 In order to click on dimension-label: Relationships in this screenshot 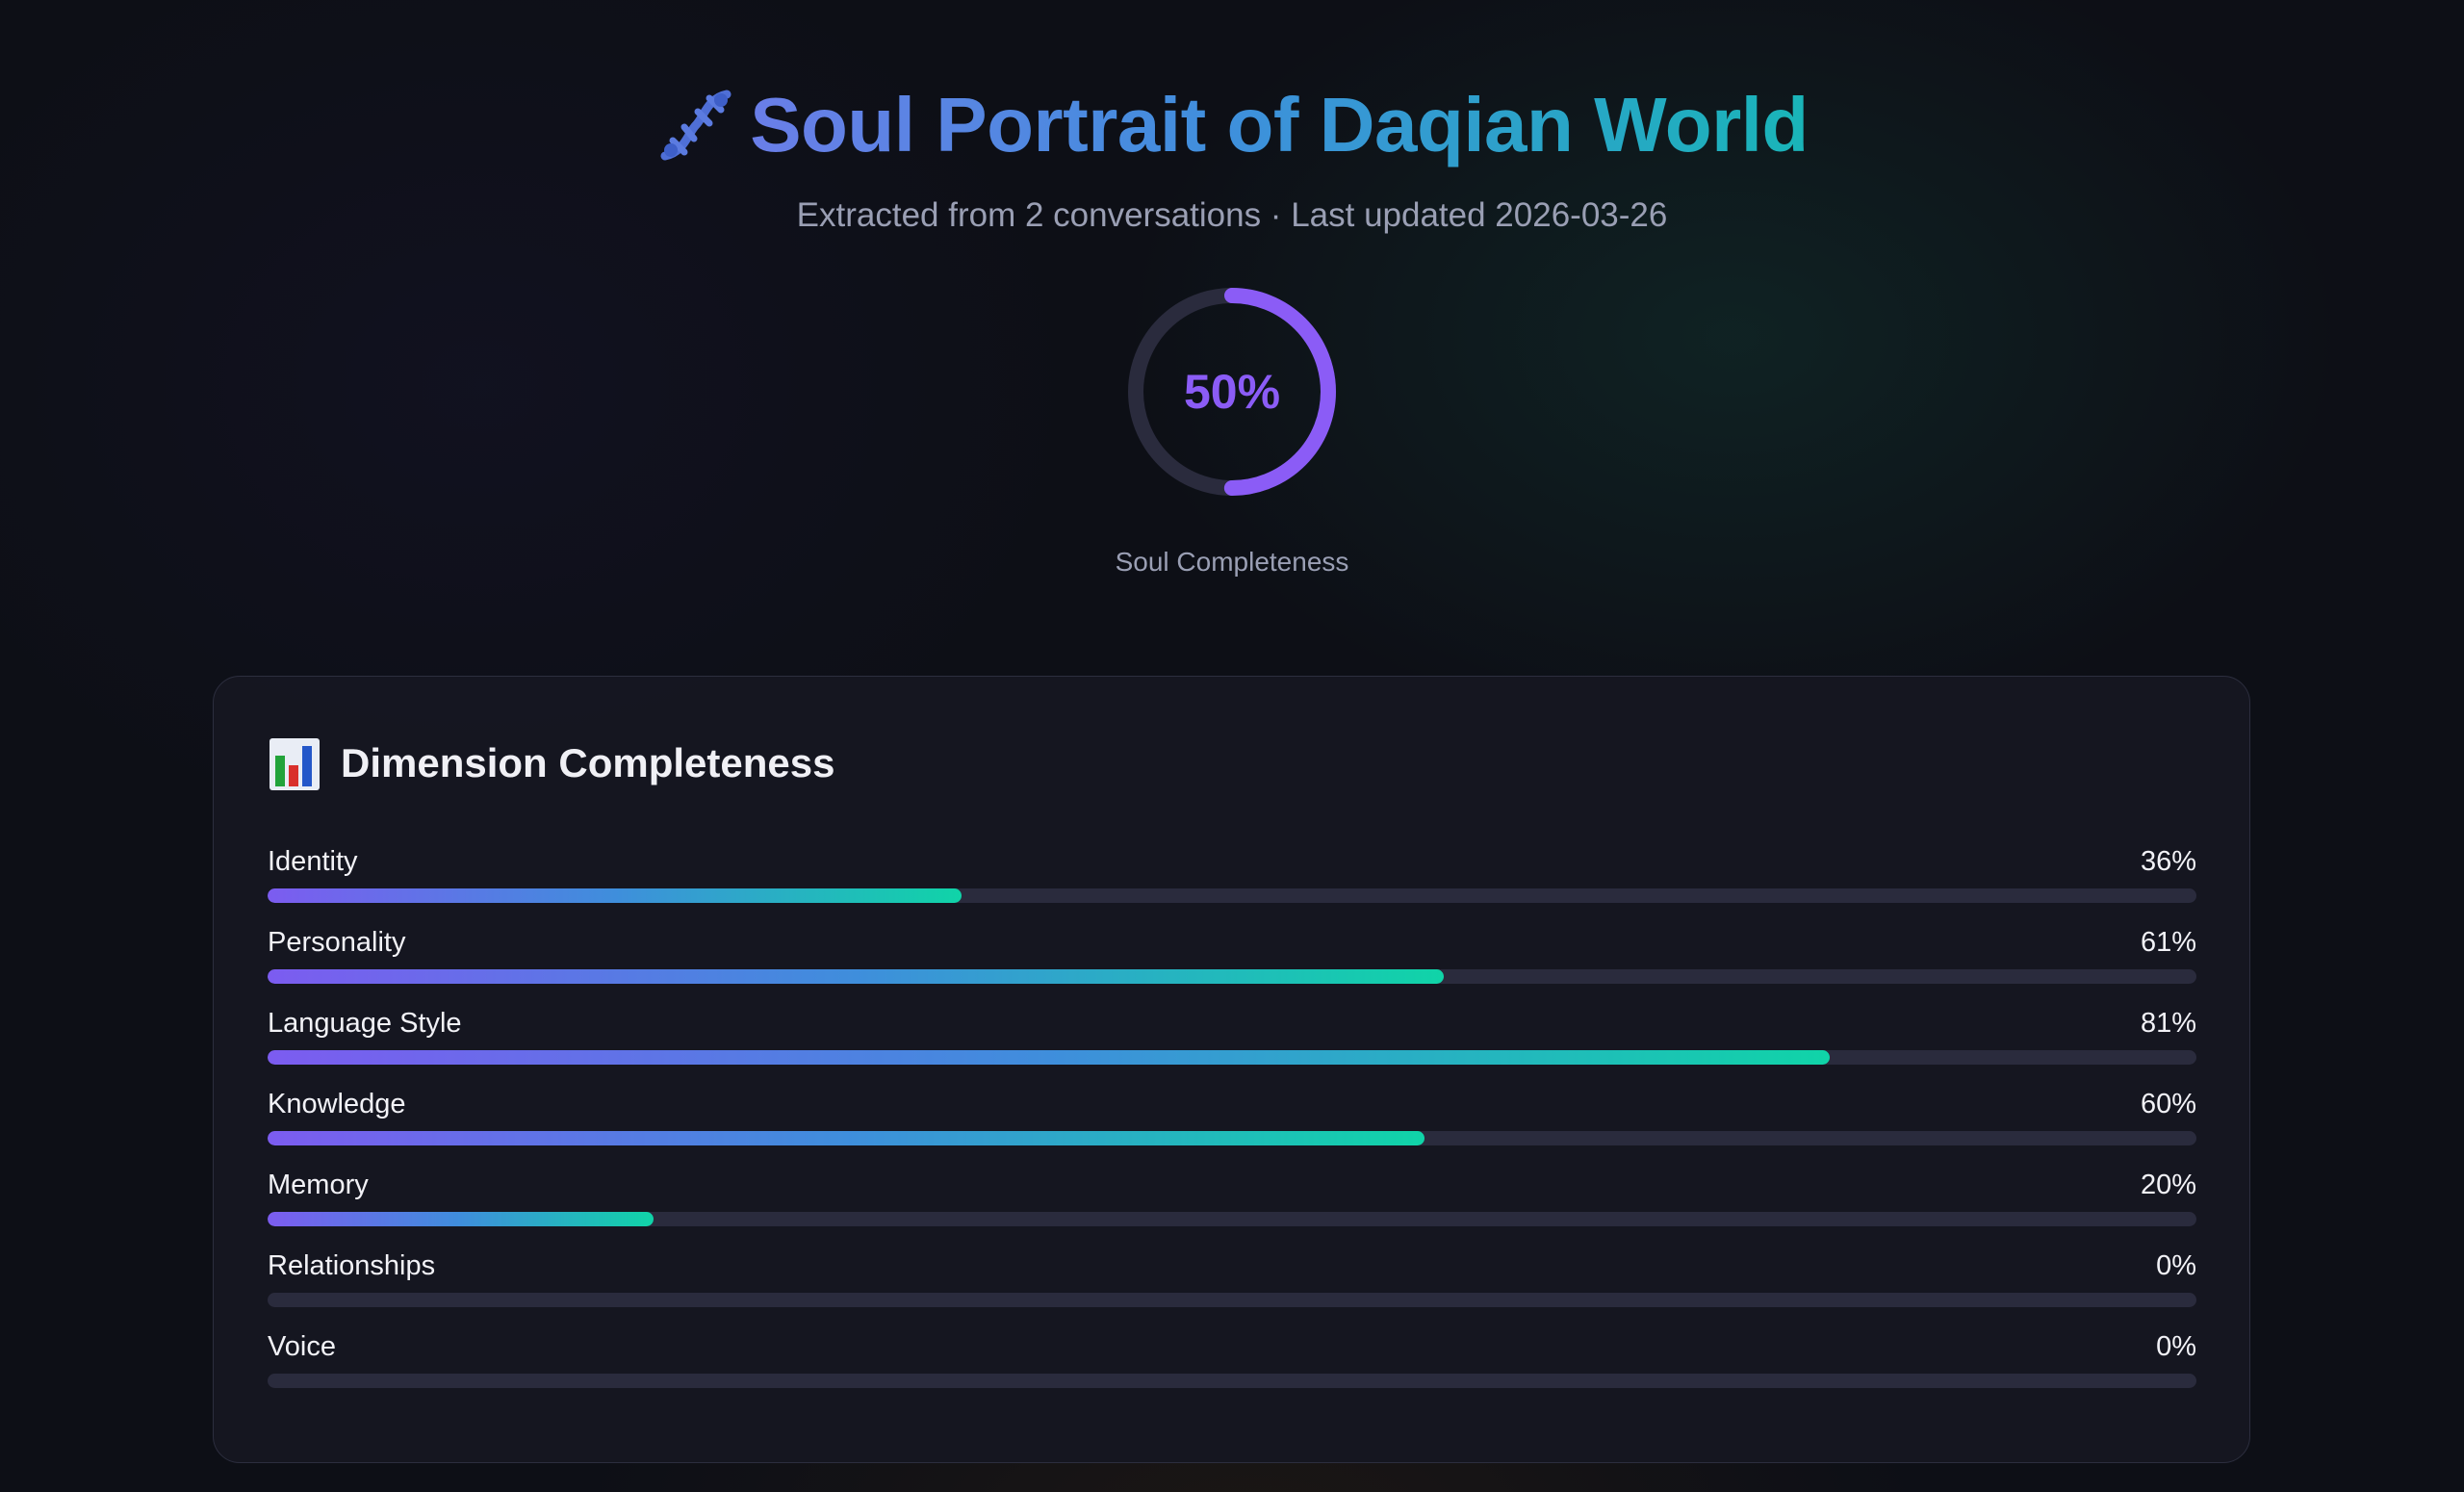, I will do `click(352, 1265)`.